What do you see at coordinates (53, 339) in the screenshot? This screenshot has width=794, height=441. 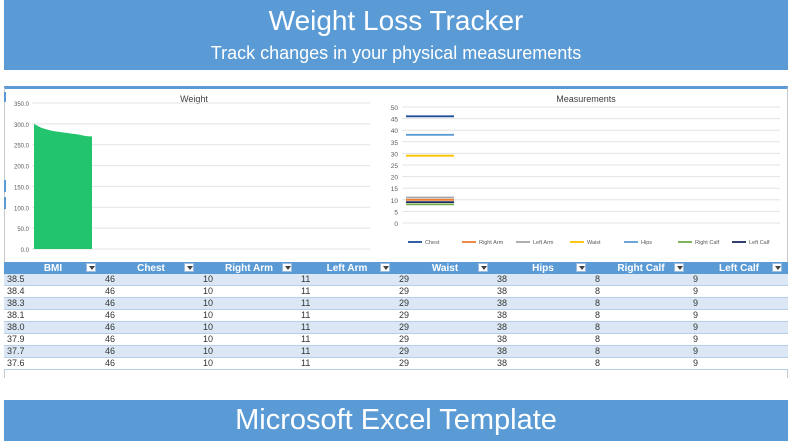 I see `table-cell: 37.9` at bounding box center [53, 339].